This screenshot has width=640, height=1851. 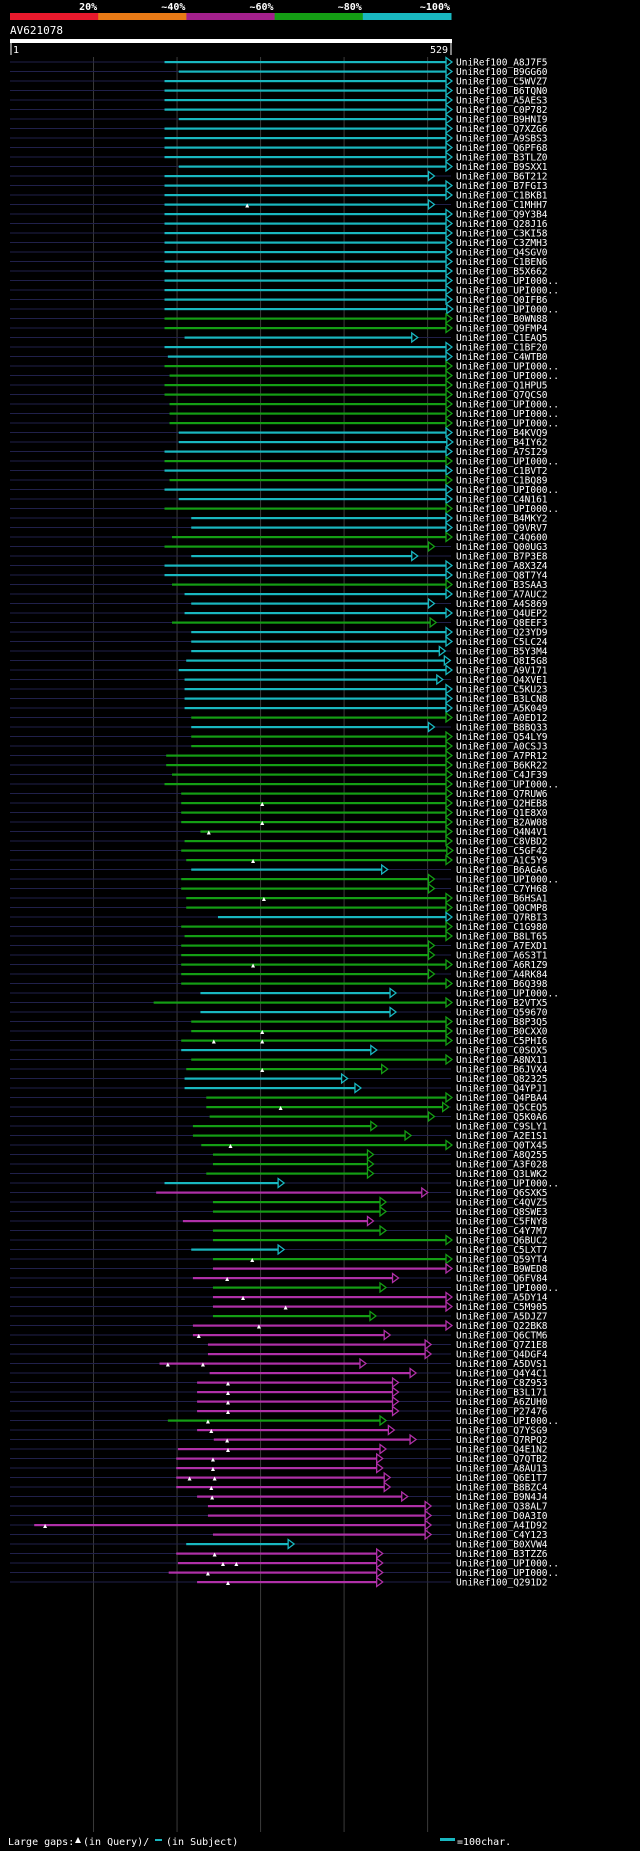 I want to click on scale-segment, so click(x=54, y=16).